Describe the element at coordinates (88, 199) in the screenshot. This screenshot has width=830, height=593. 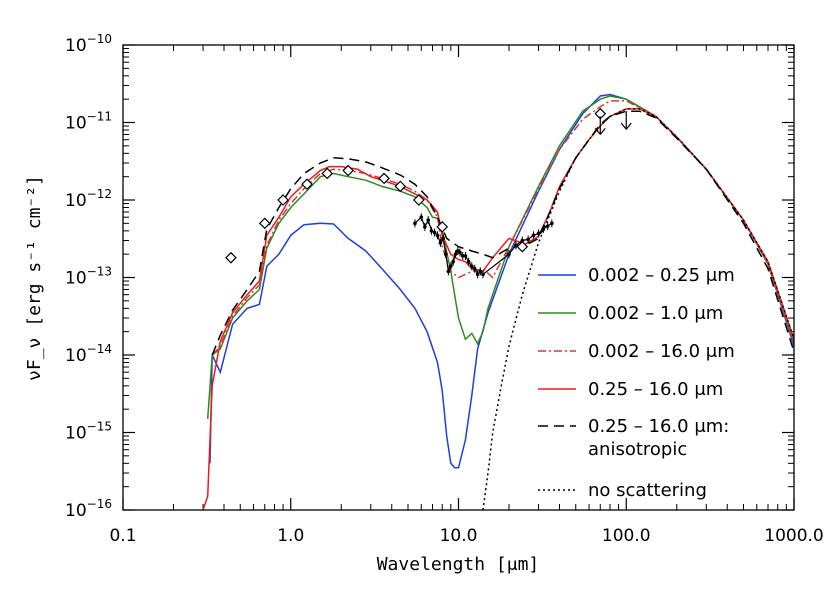
I see `y-tick-label: 10−12` at that location.